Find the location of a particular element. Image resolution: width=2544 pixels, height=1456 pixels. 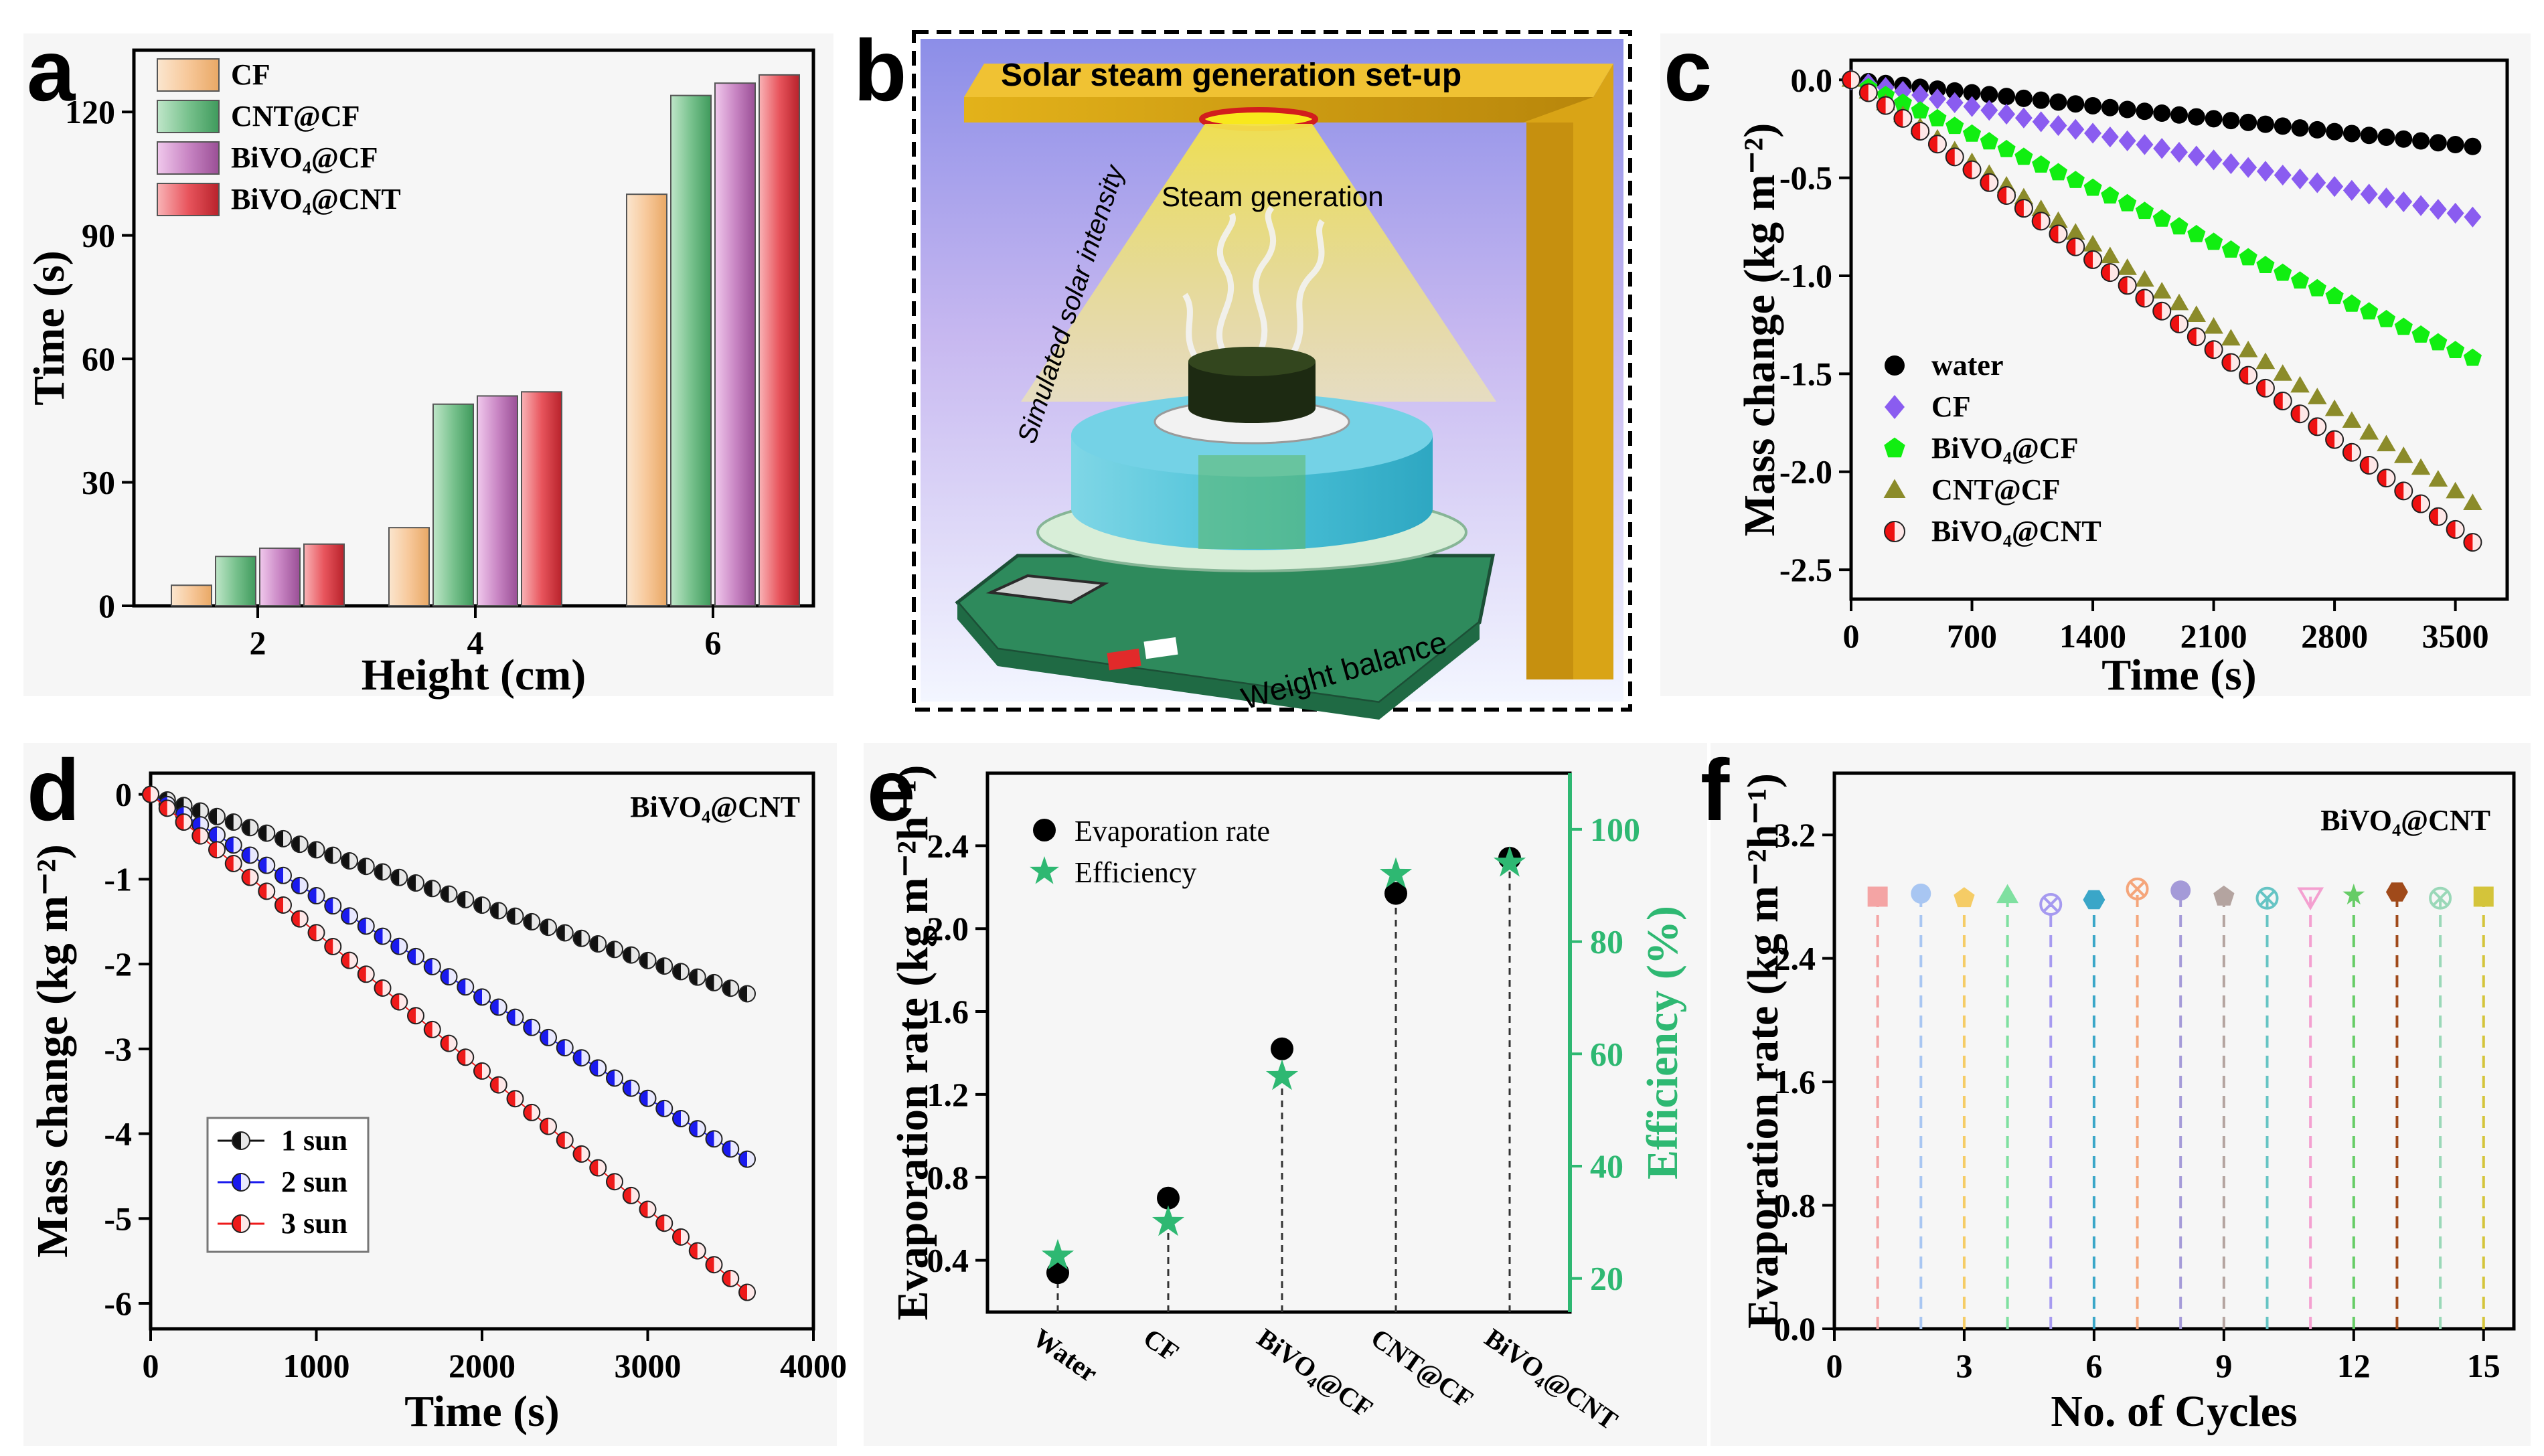

panel-d-legend-label: 2 sun is located at coordinates (314, 1181).